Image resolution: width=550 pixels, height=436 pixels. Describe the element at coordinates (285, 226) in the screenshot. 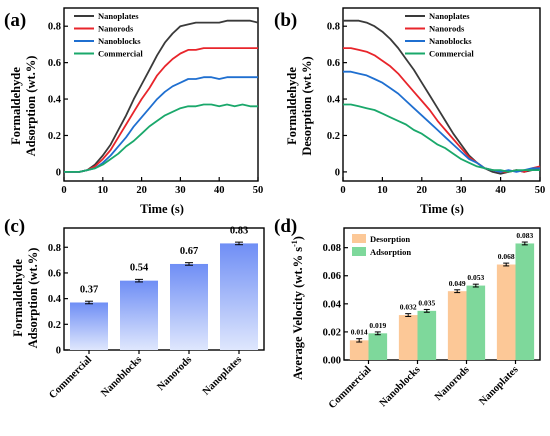

I see `panel-d-label: (d)` at that location.